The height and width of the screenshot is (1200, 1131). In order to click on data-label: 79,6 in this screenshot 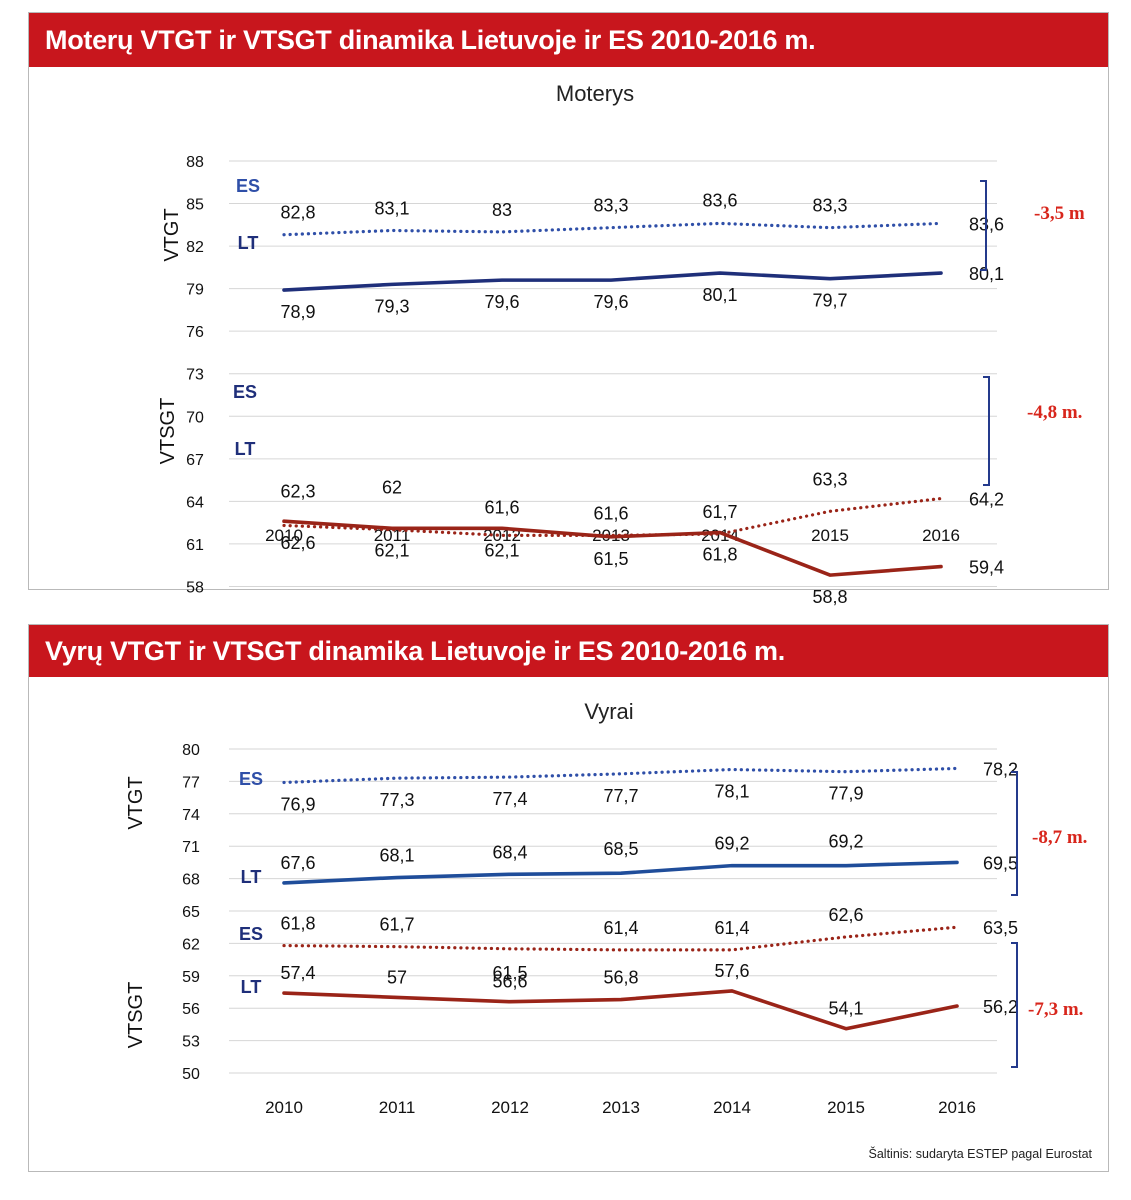, I will do `click(501, 302)`.